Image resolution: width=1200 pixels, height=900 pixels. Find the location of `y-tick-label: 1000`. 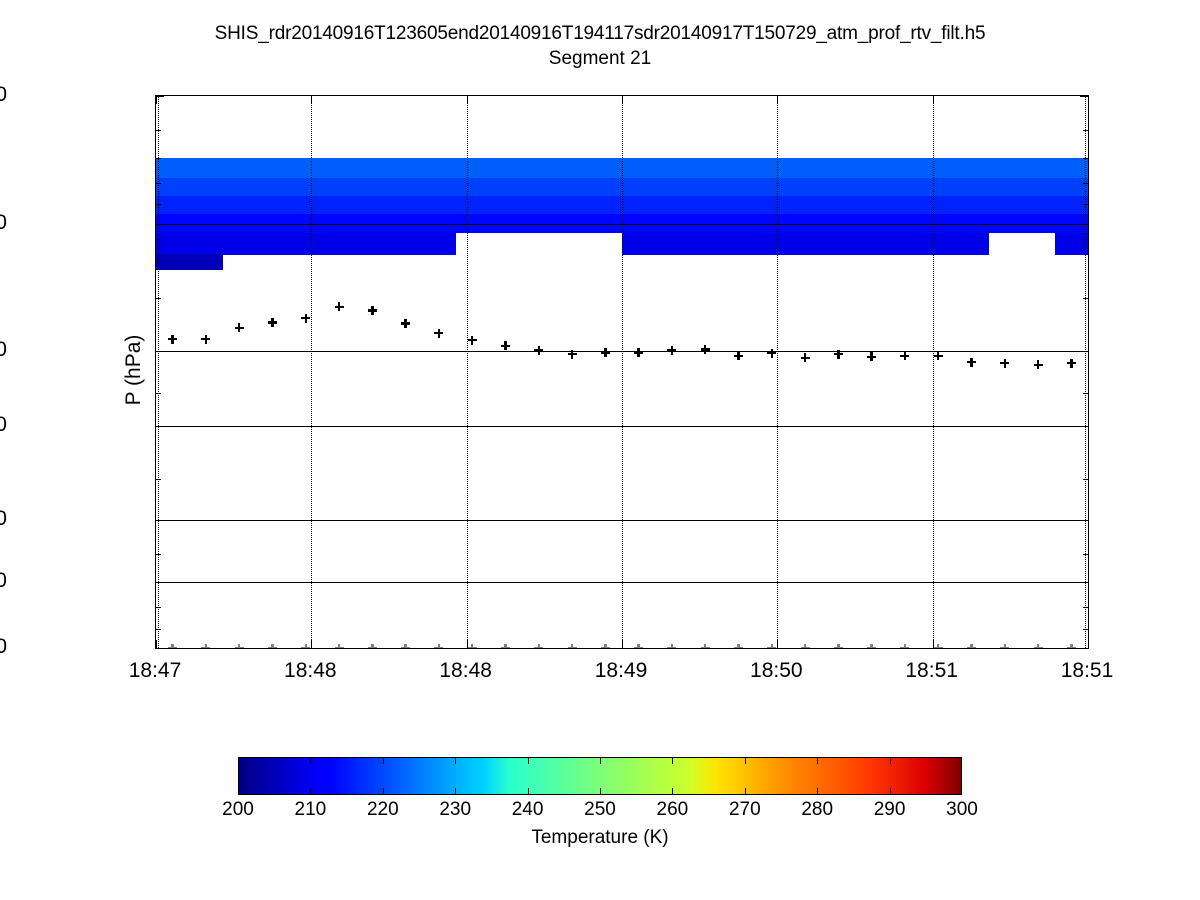

y-tick-label: 1000 is located at coordinates (3, 646).